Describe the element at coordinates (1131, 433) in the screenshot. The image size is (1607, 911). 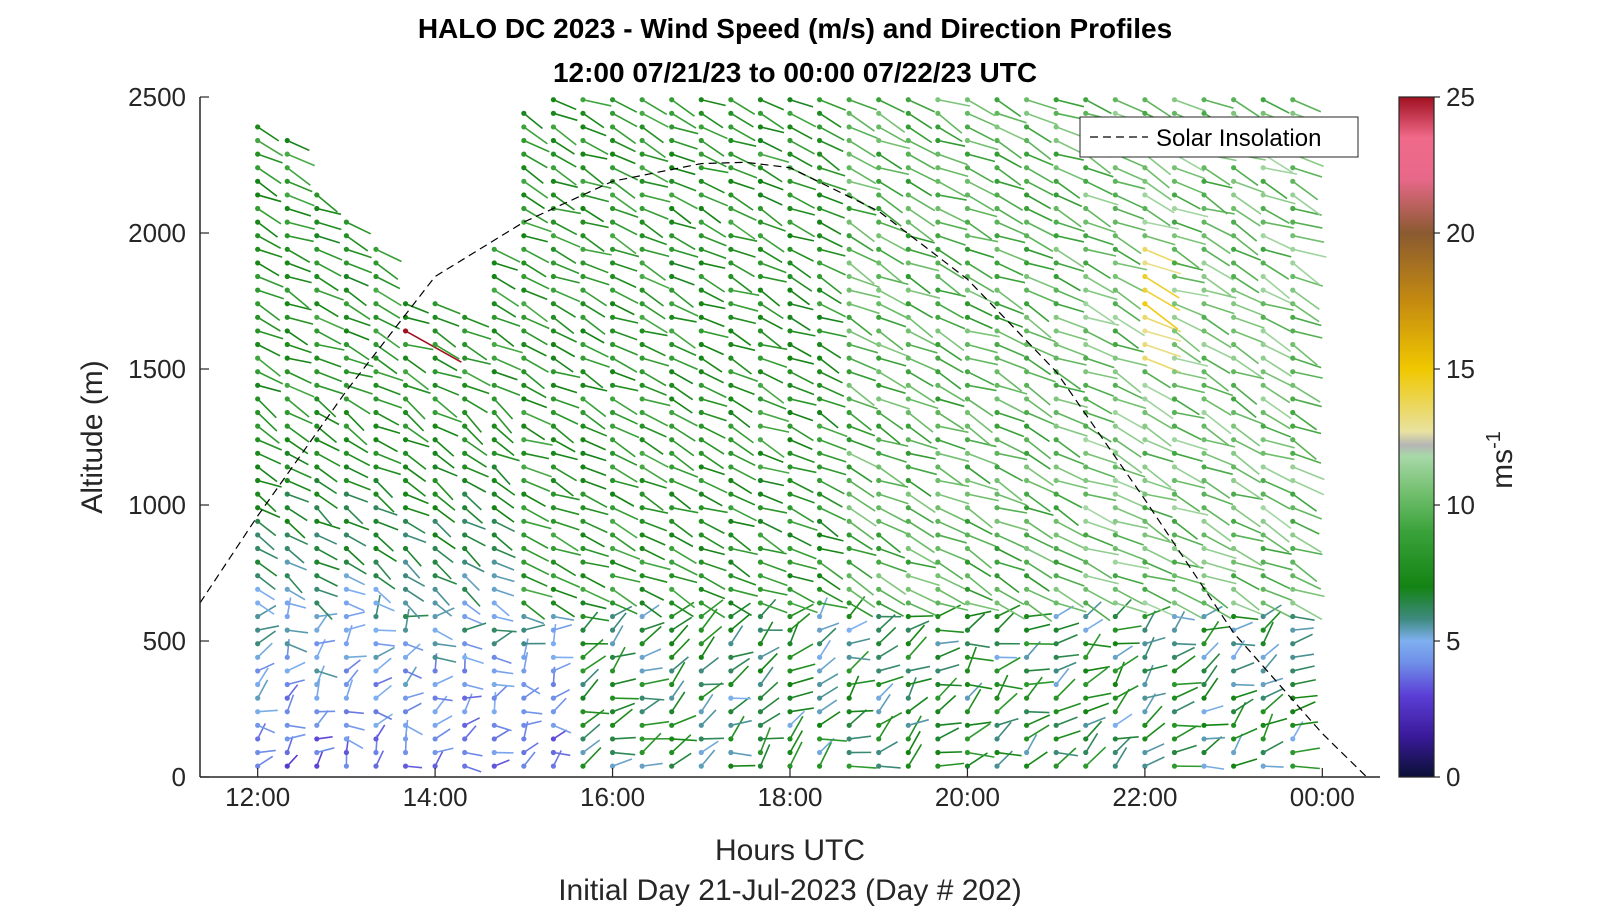
I see `wind-profile` at that location.